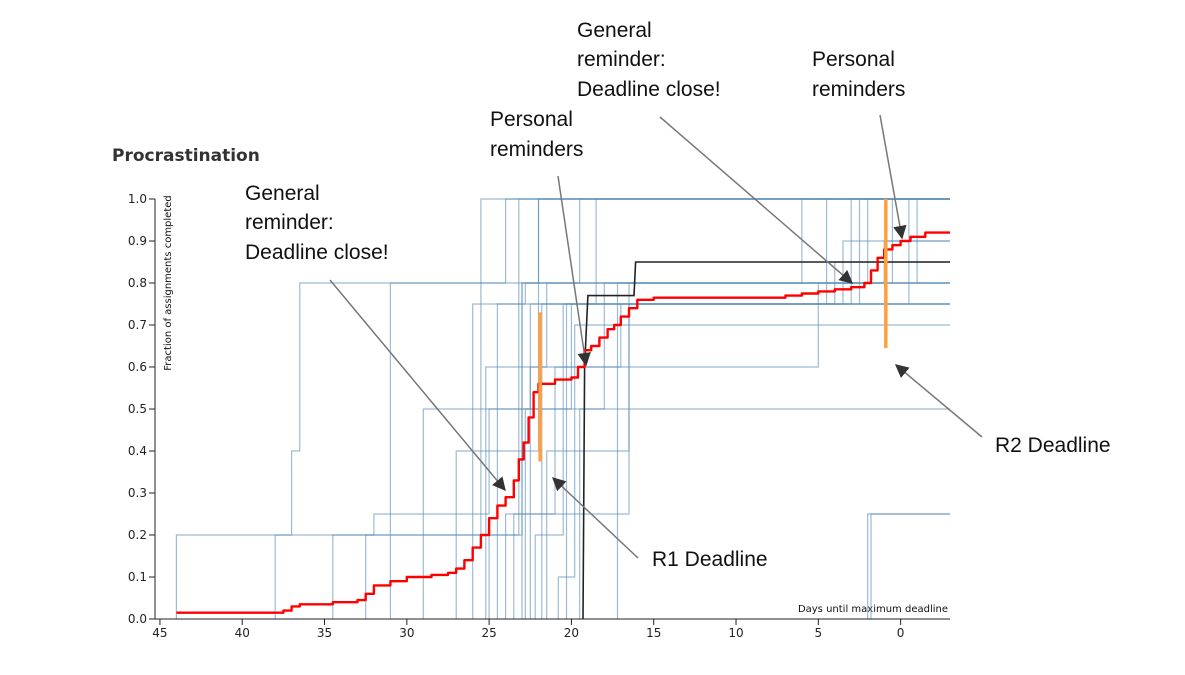  I want to click on y-tick-label: 0.2, so click(137, 535).